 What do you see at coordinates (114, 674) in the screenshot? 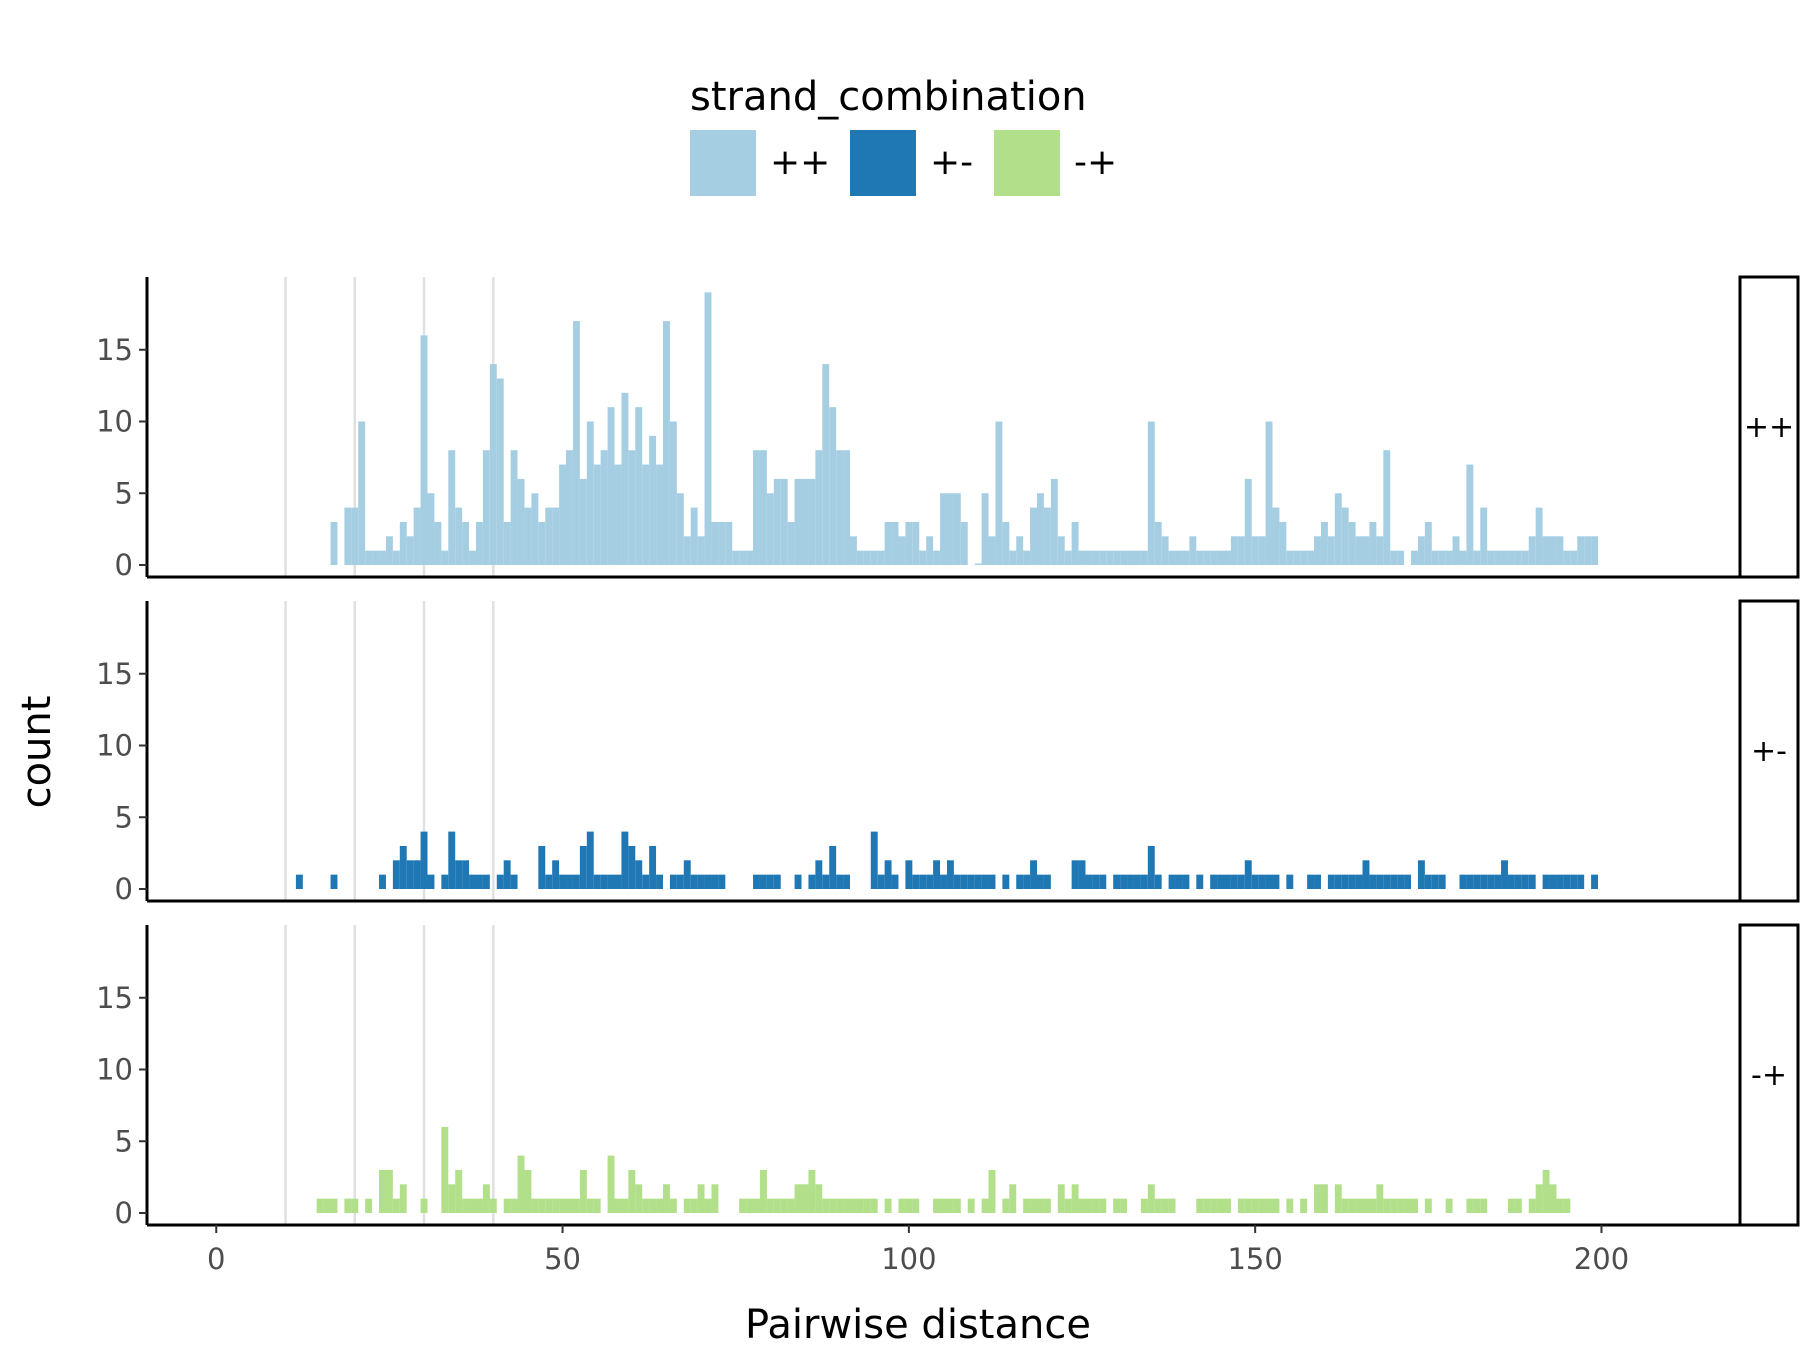
I see `y-tick-label: 15` at bounding box center [114, 674].